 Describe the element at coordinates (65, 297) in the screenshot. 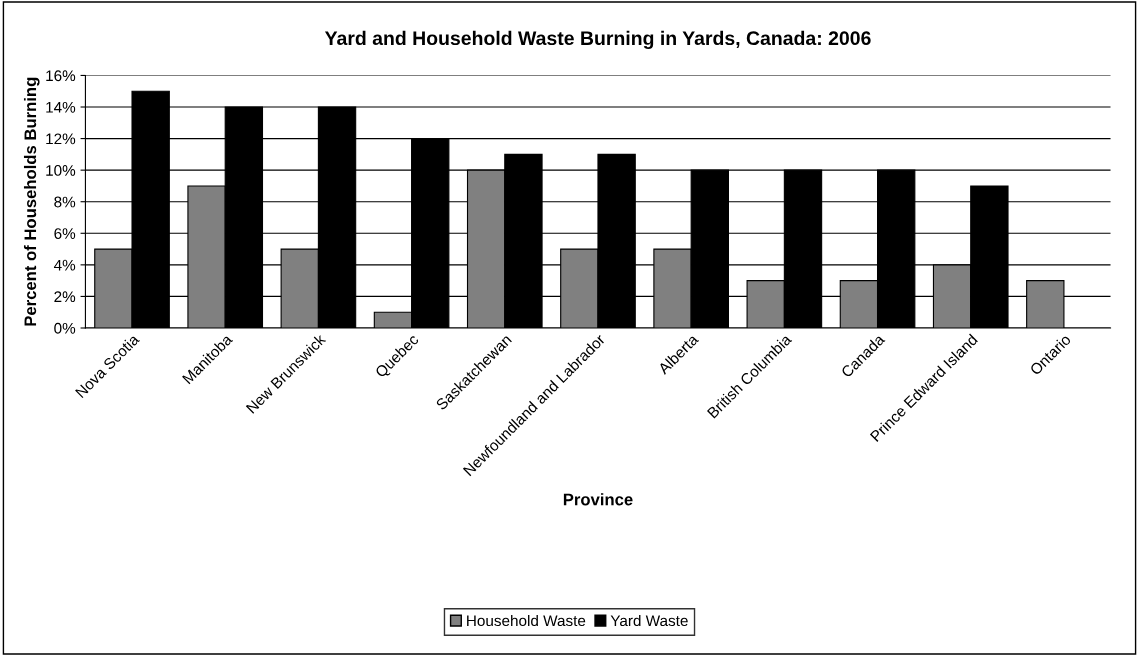

I see `y-tick-label: 2%` at that location.